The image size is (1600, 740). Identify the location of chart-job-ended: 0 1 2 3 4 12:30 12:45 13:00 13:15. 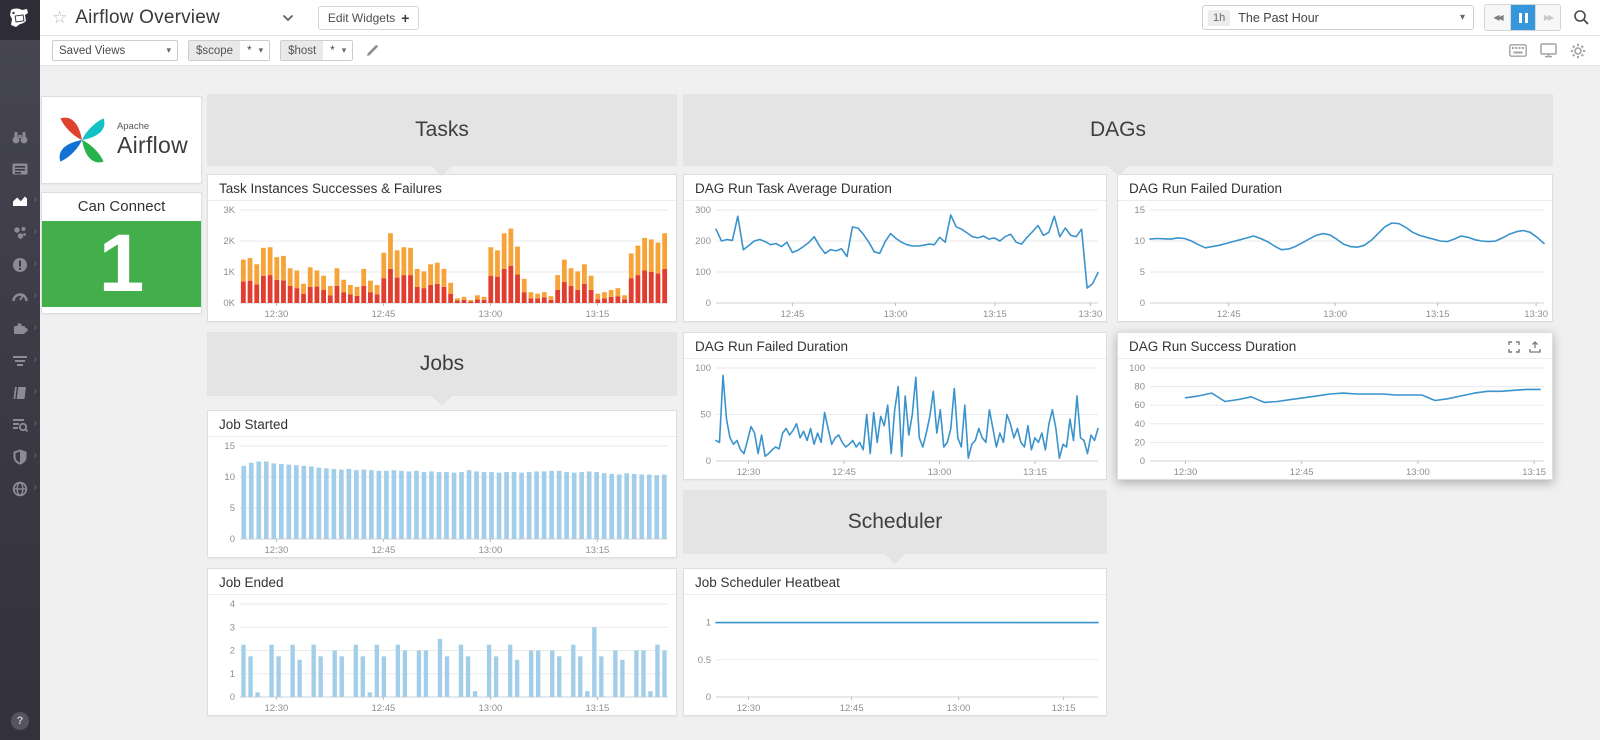
(442, 655).